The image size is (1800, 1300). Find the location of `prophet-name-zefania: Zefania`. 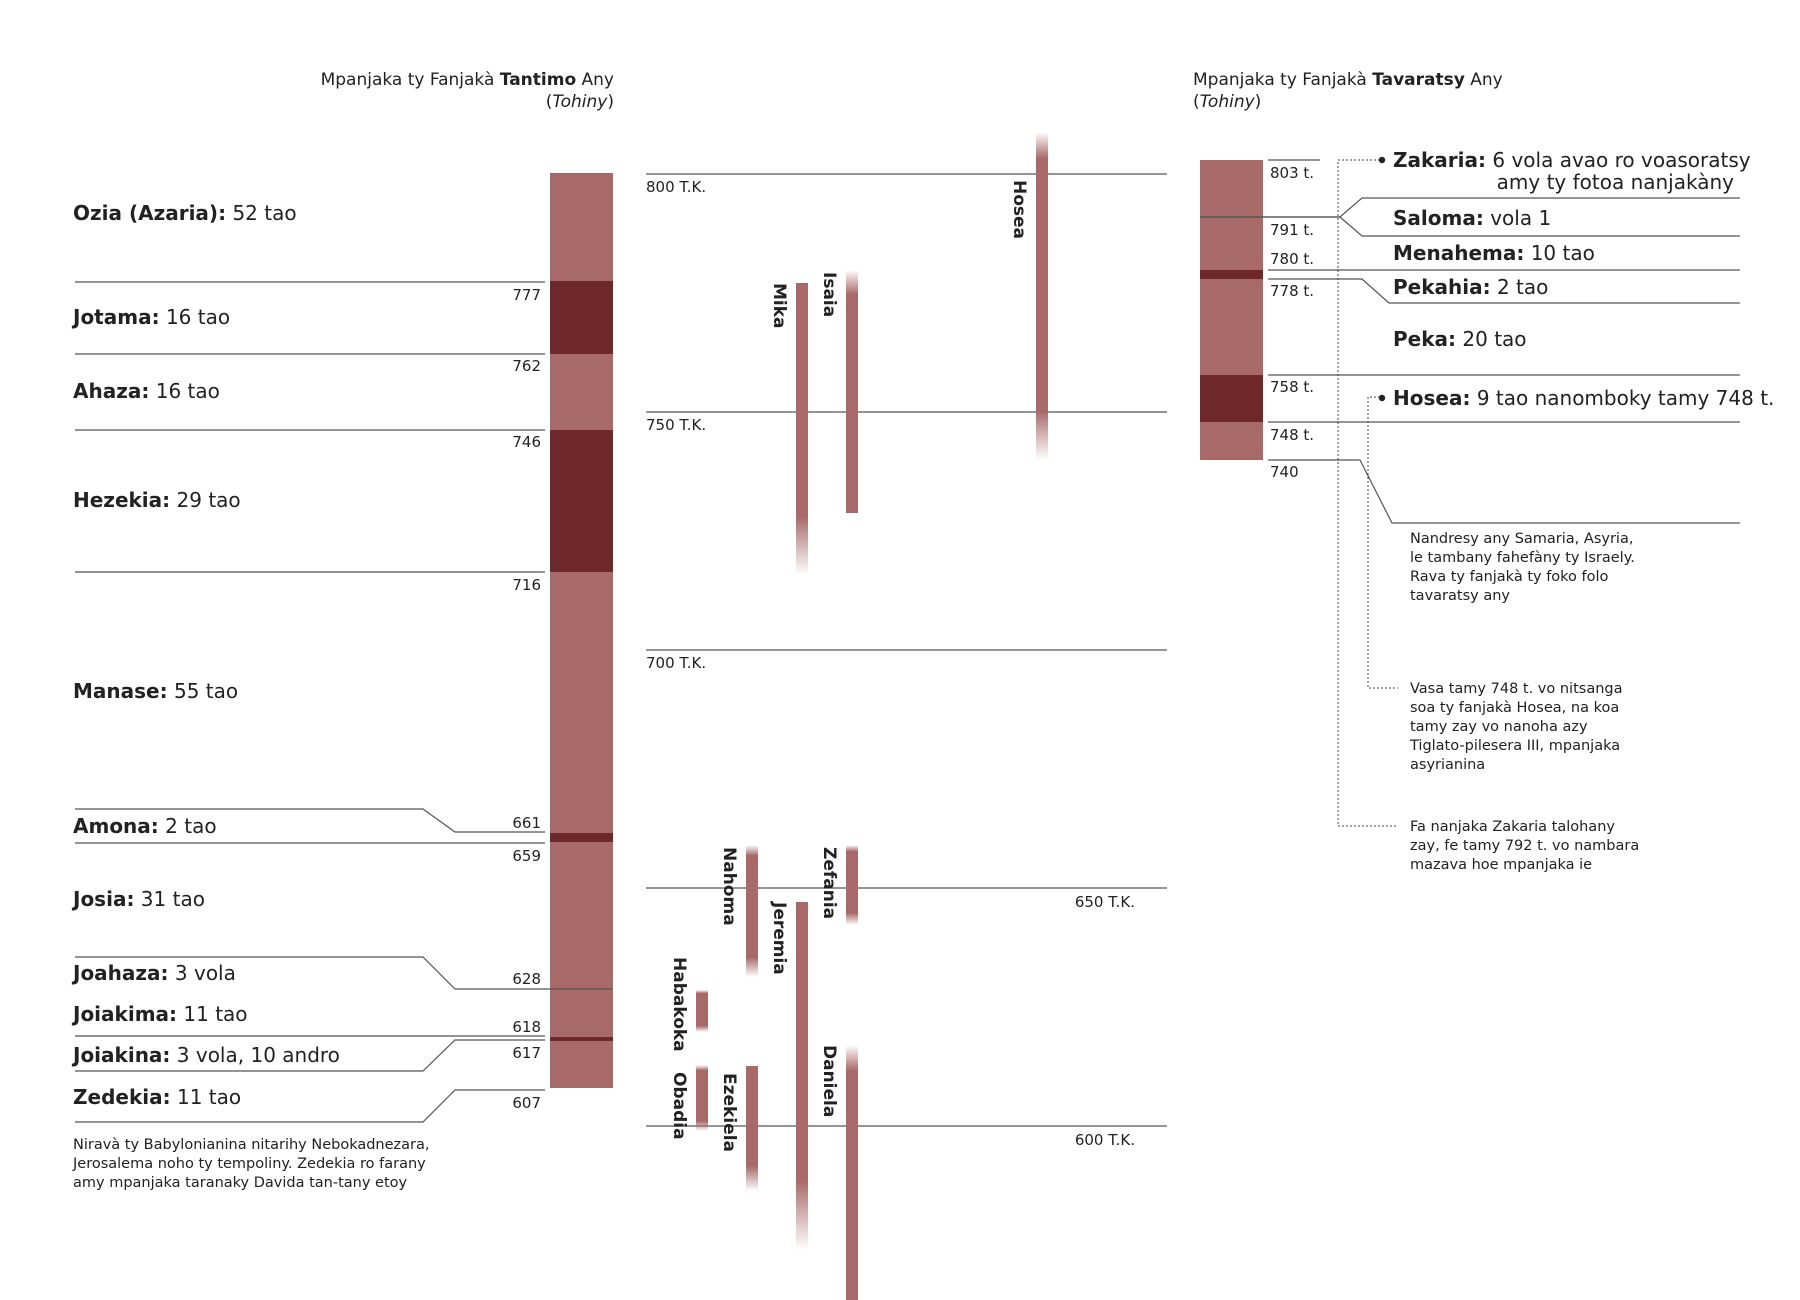

prophet-name-zefania: Zefania is located at coordinates (829, 883).